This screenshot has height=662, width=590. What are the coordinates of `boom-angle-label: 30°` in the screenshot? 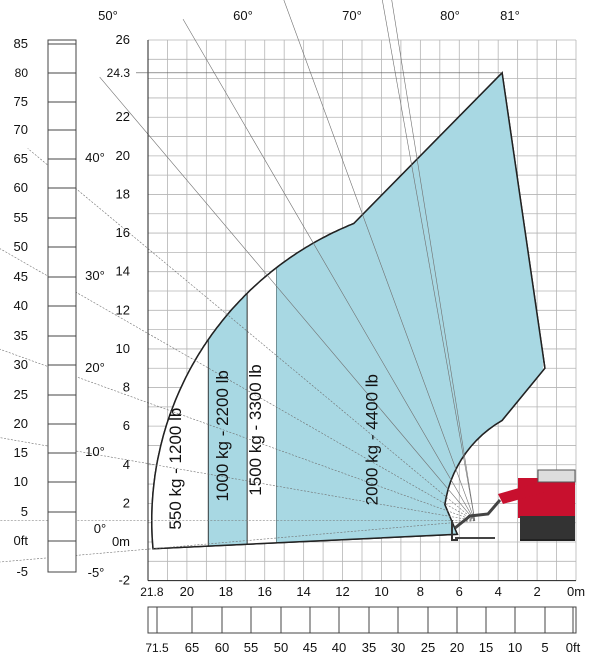 It's located at (95, 275).